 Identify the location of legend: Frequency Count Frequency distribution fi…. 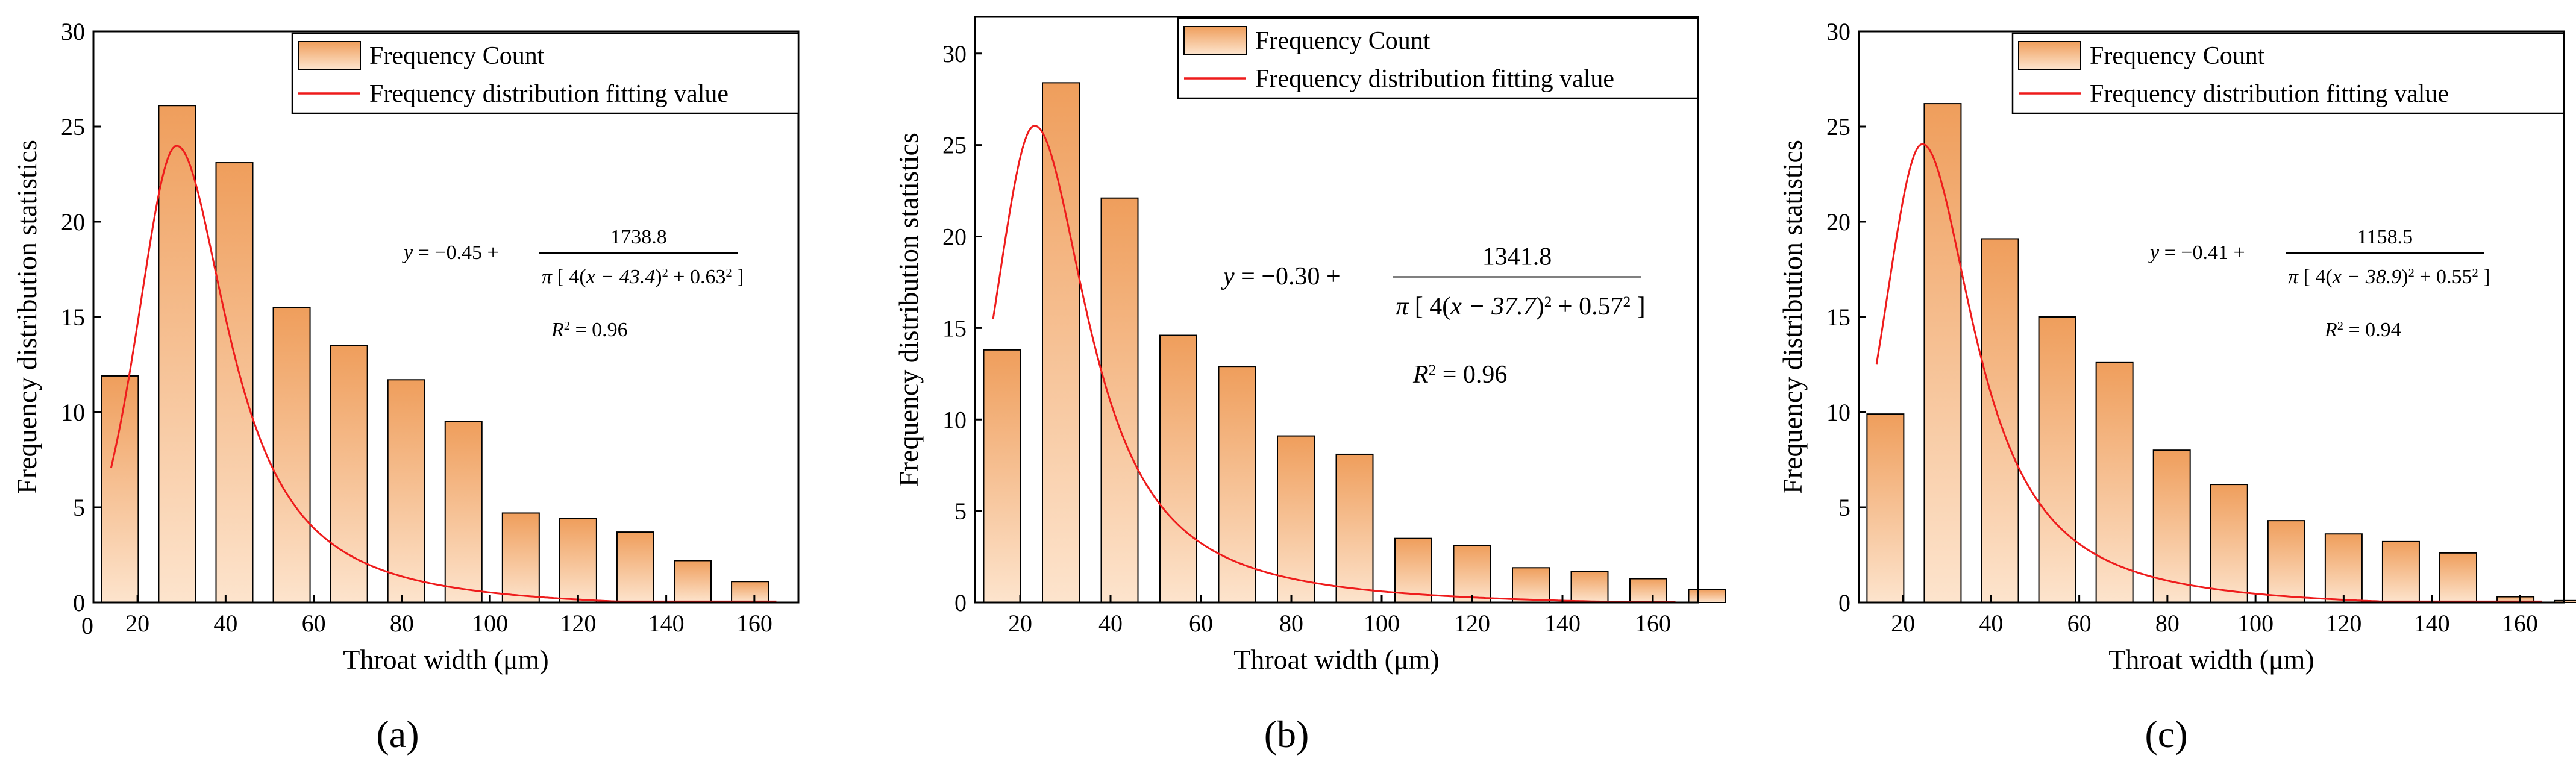
(1438, 58).